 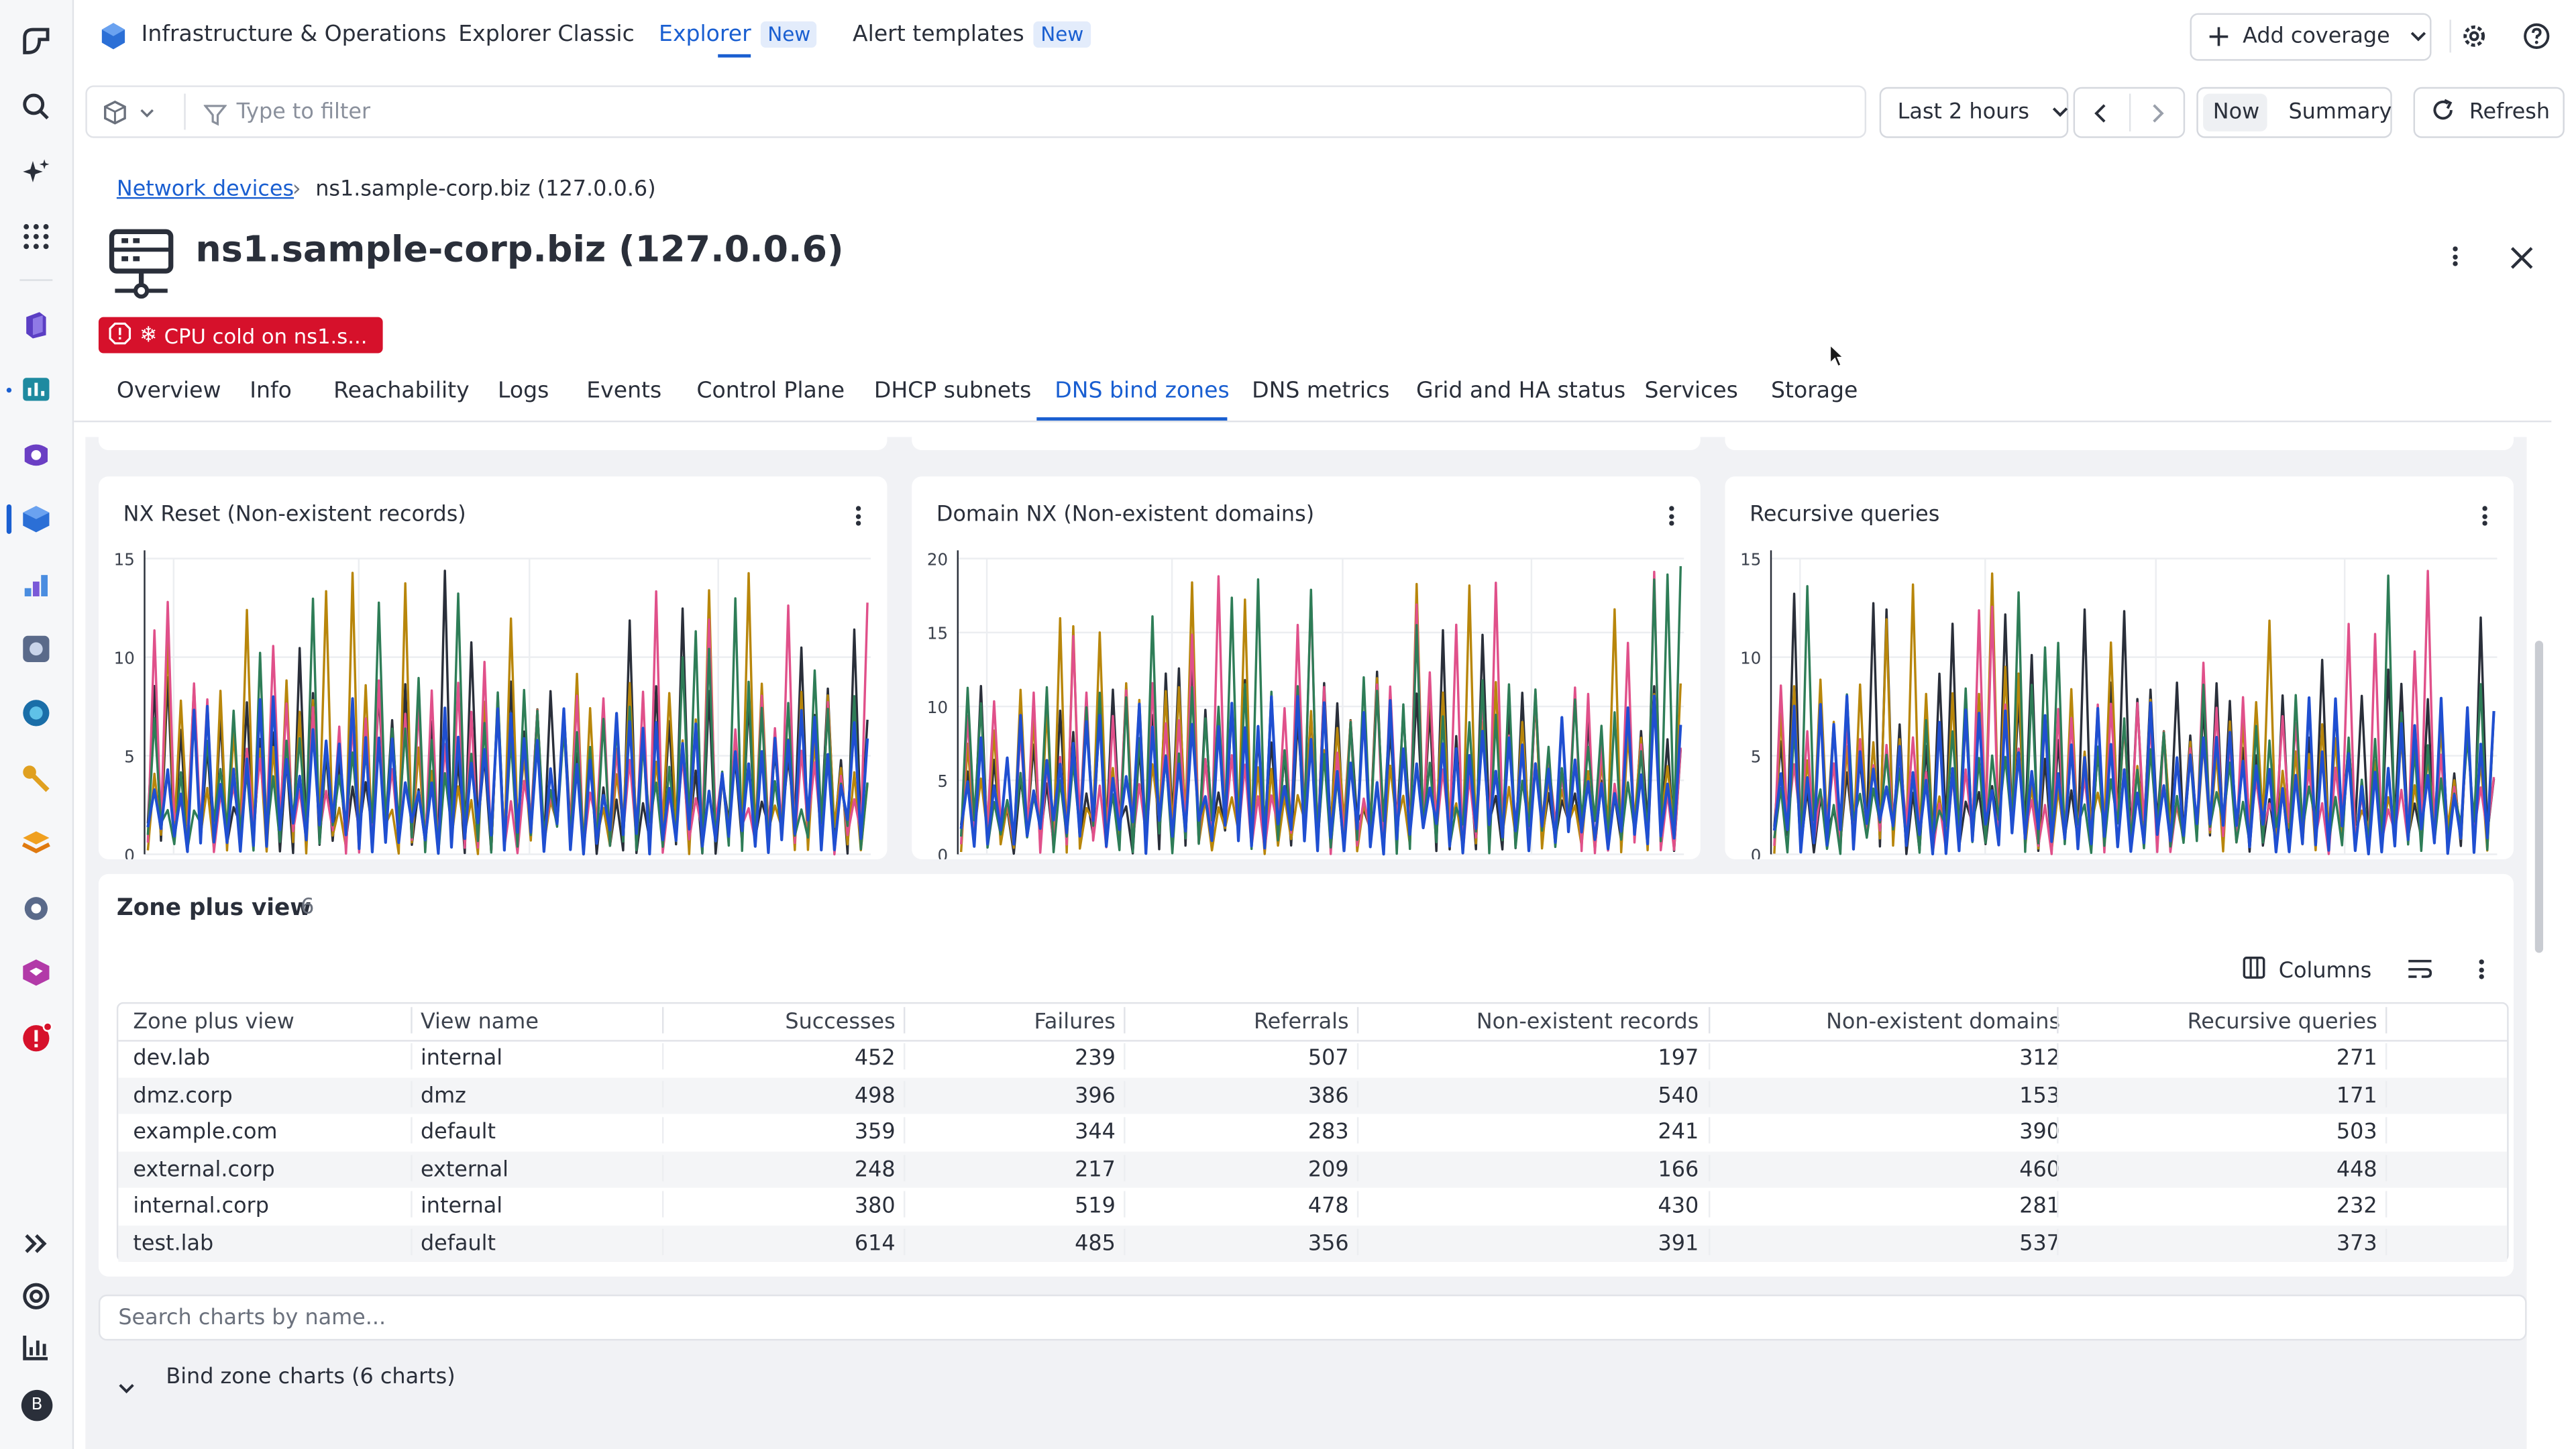 I want to click on nav-explorer-classic: Explorer Classic, so click(x=546, y=34).